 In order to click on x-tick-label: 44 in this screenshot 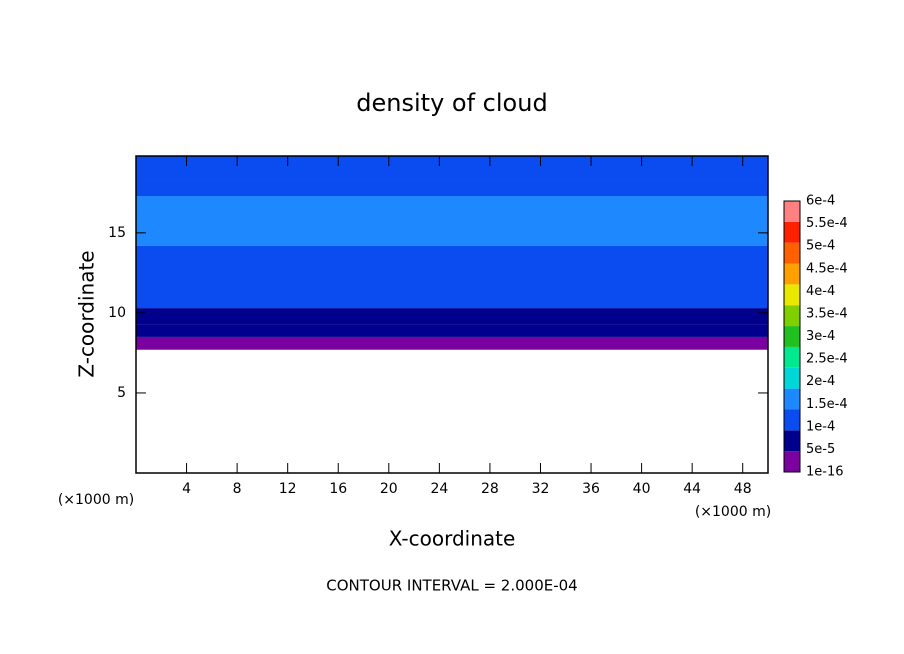, I will do `click(692, 489)`.